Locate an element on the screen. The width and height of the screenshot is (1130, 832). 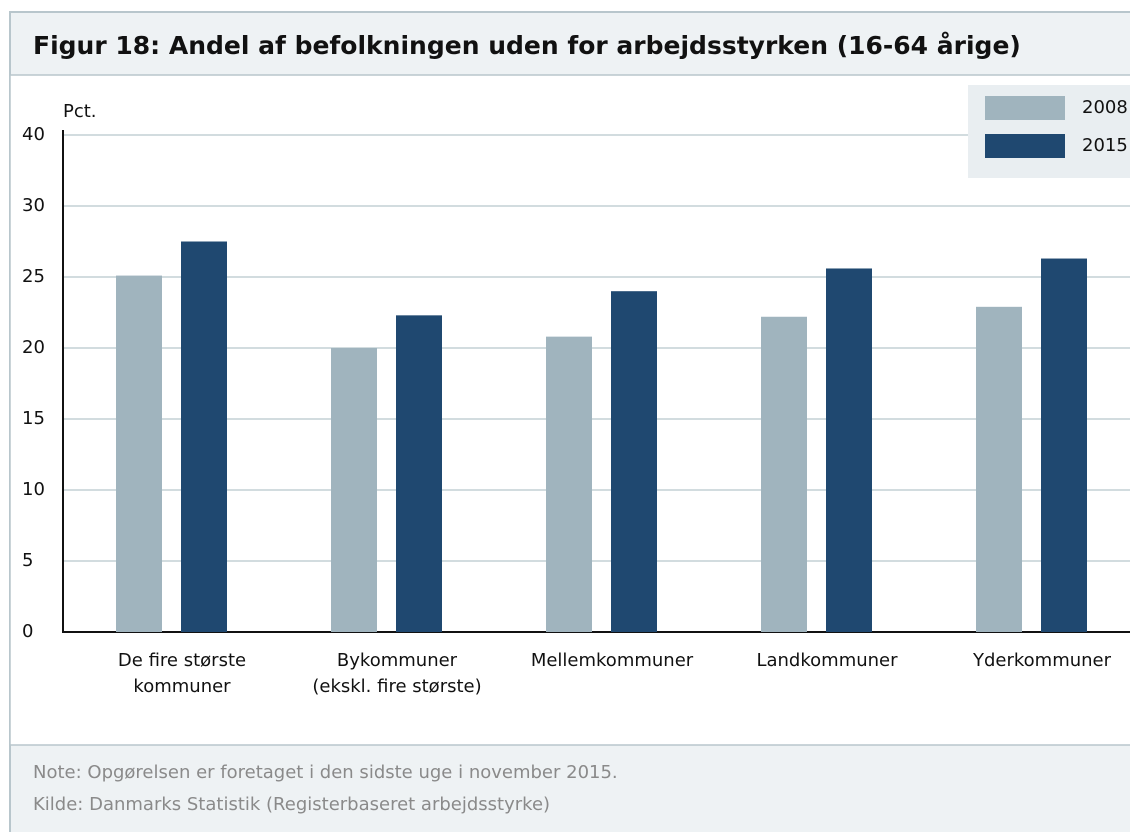
y-tick-label: 40 is located at coordinates (33, 134).